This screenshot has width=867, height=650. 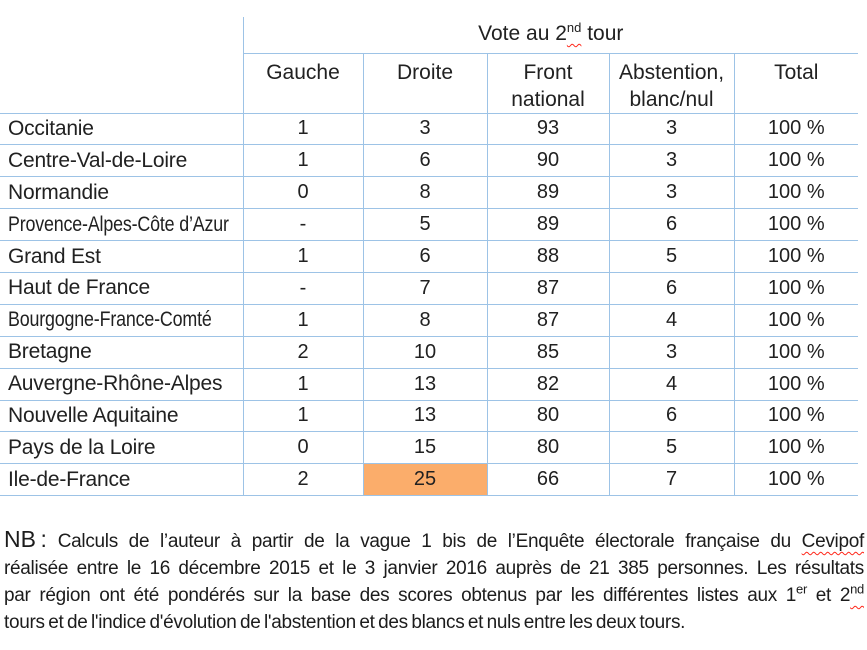 I want to click on footnote-text-3b: et 2, so click(x=828, y=596).